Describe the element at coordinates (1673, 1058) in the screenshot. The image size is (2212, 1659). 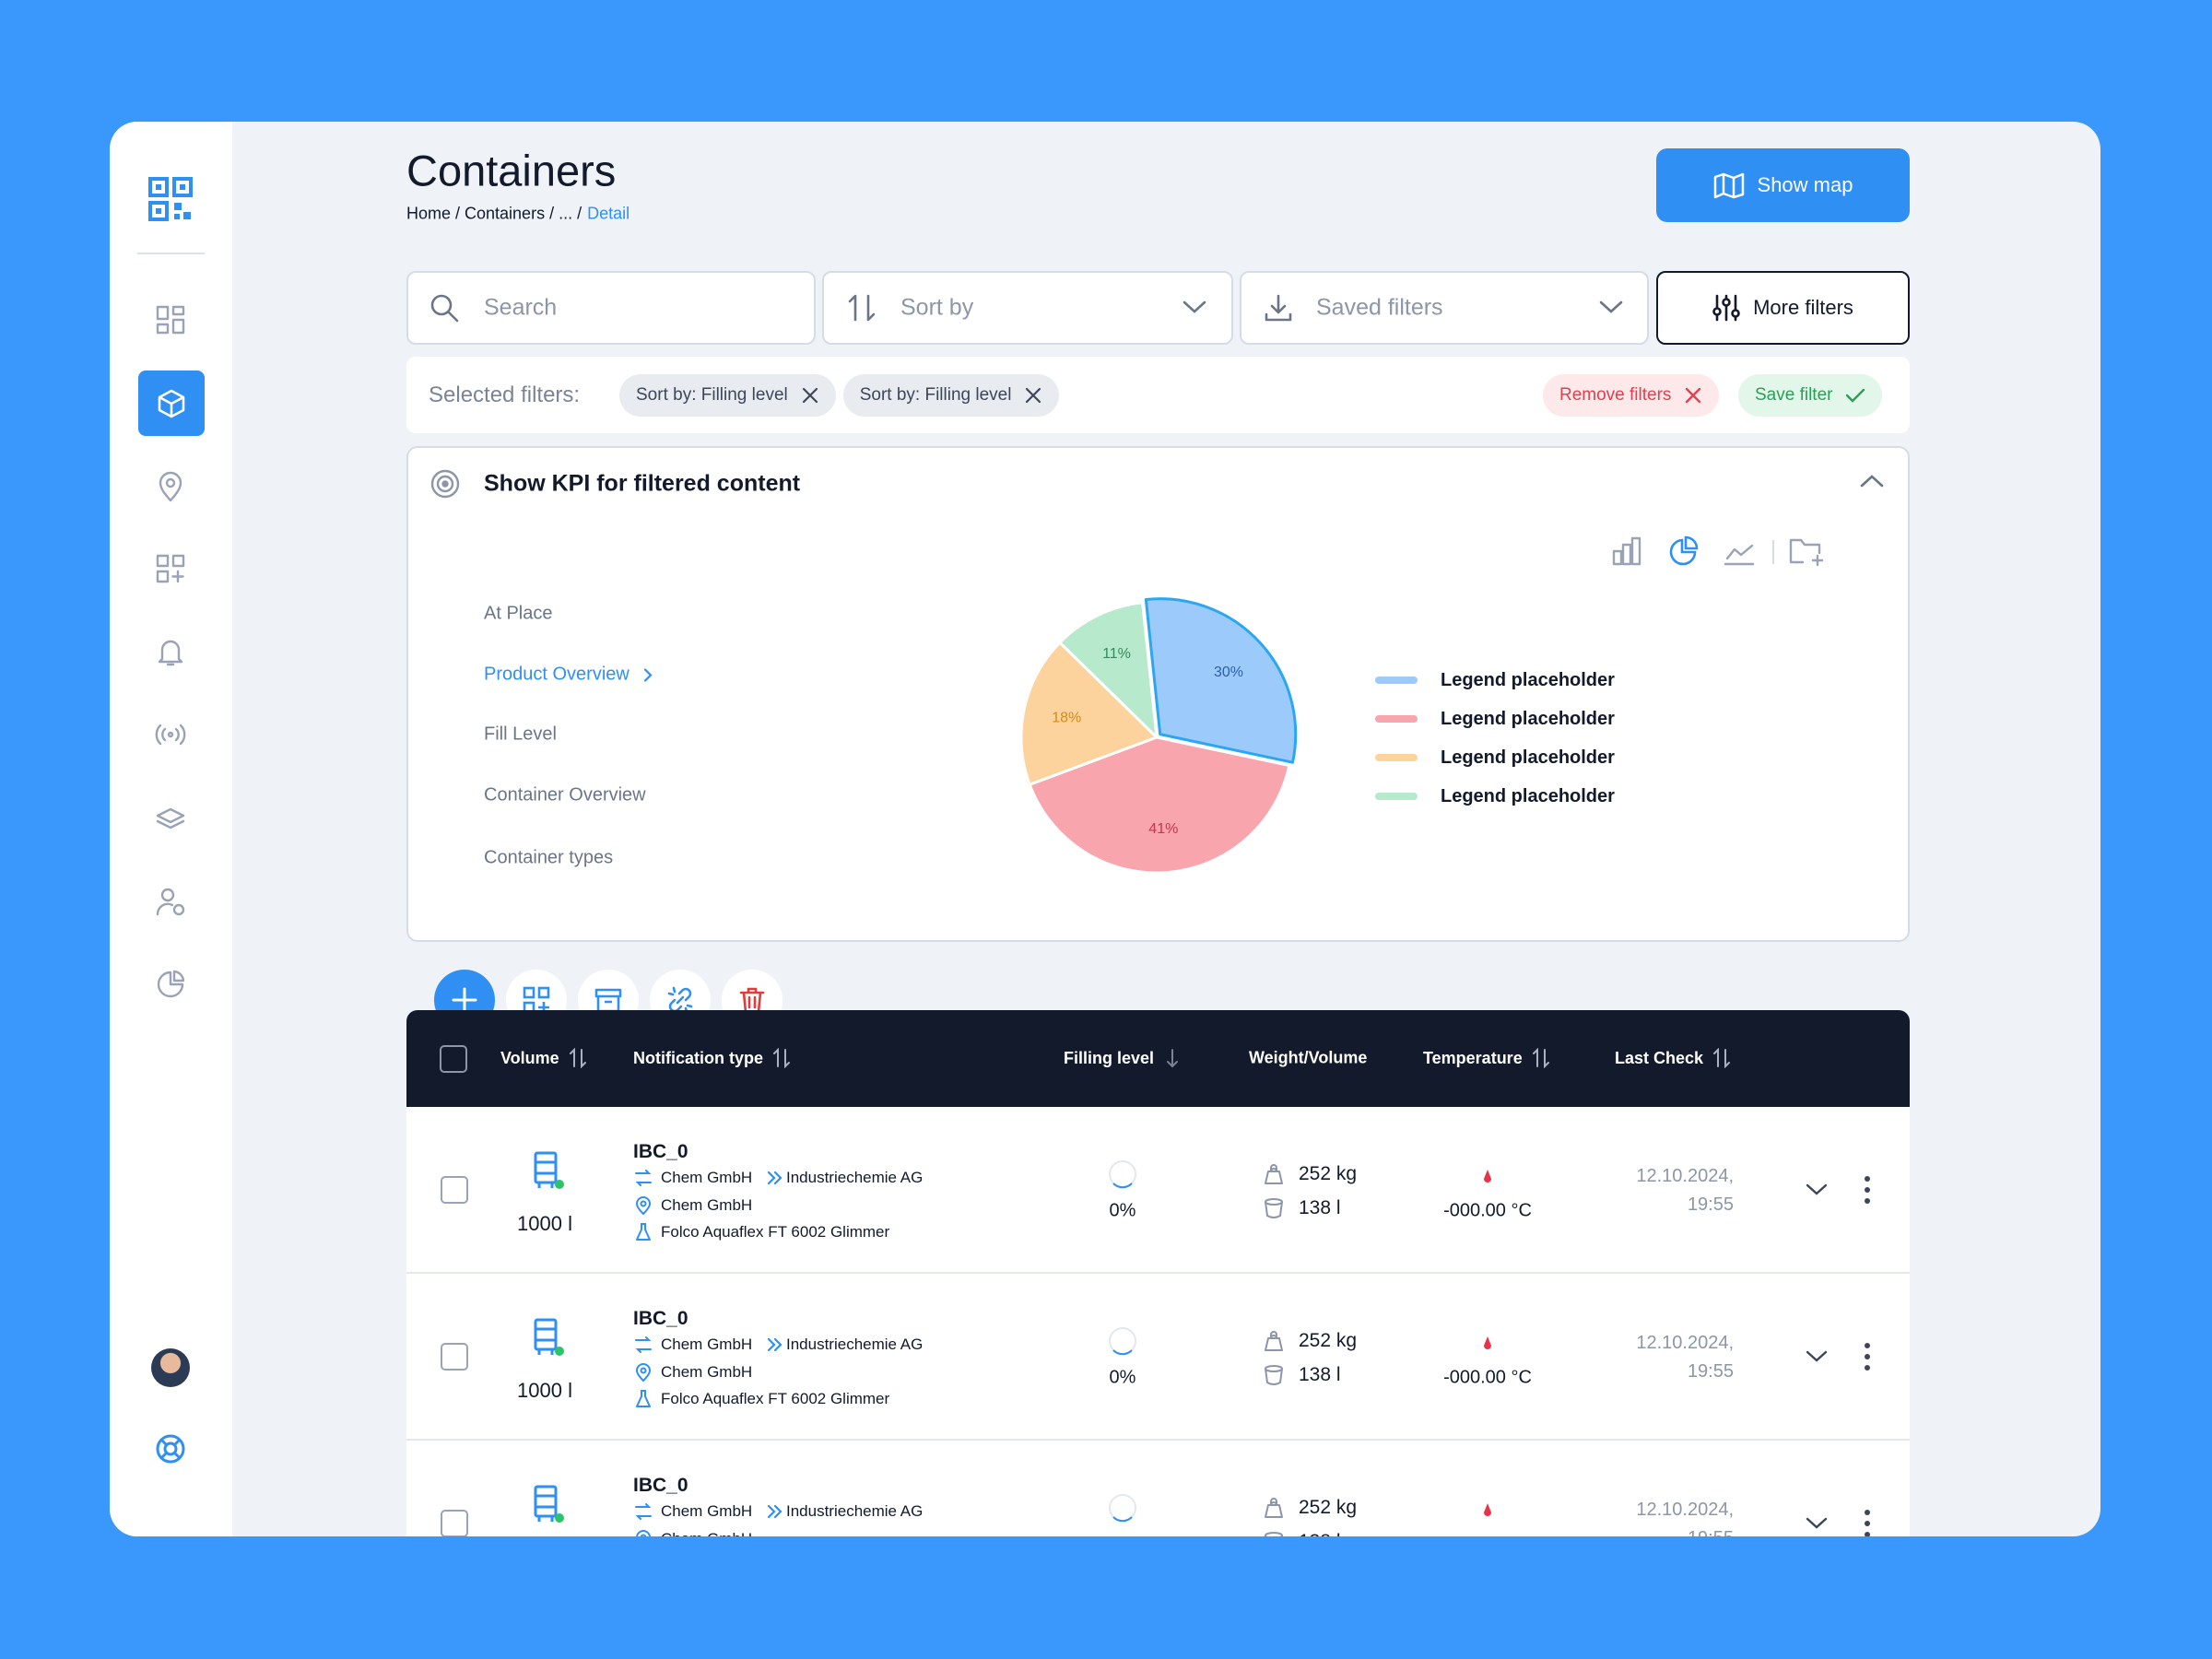
I see `column-header: Last Check` at that location.